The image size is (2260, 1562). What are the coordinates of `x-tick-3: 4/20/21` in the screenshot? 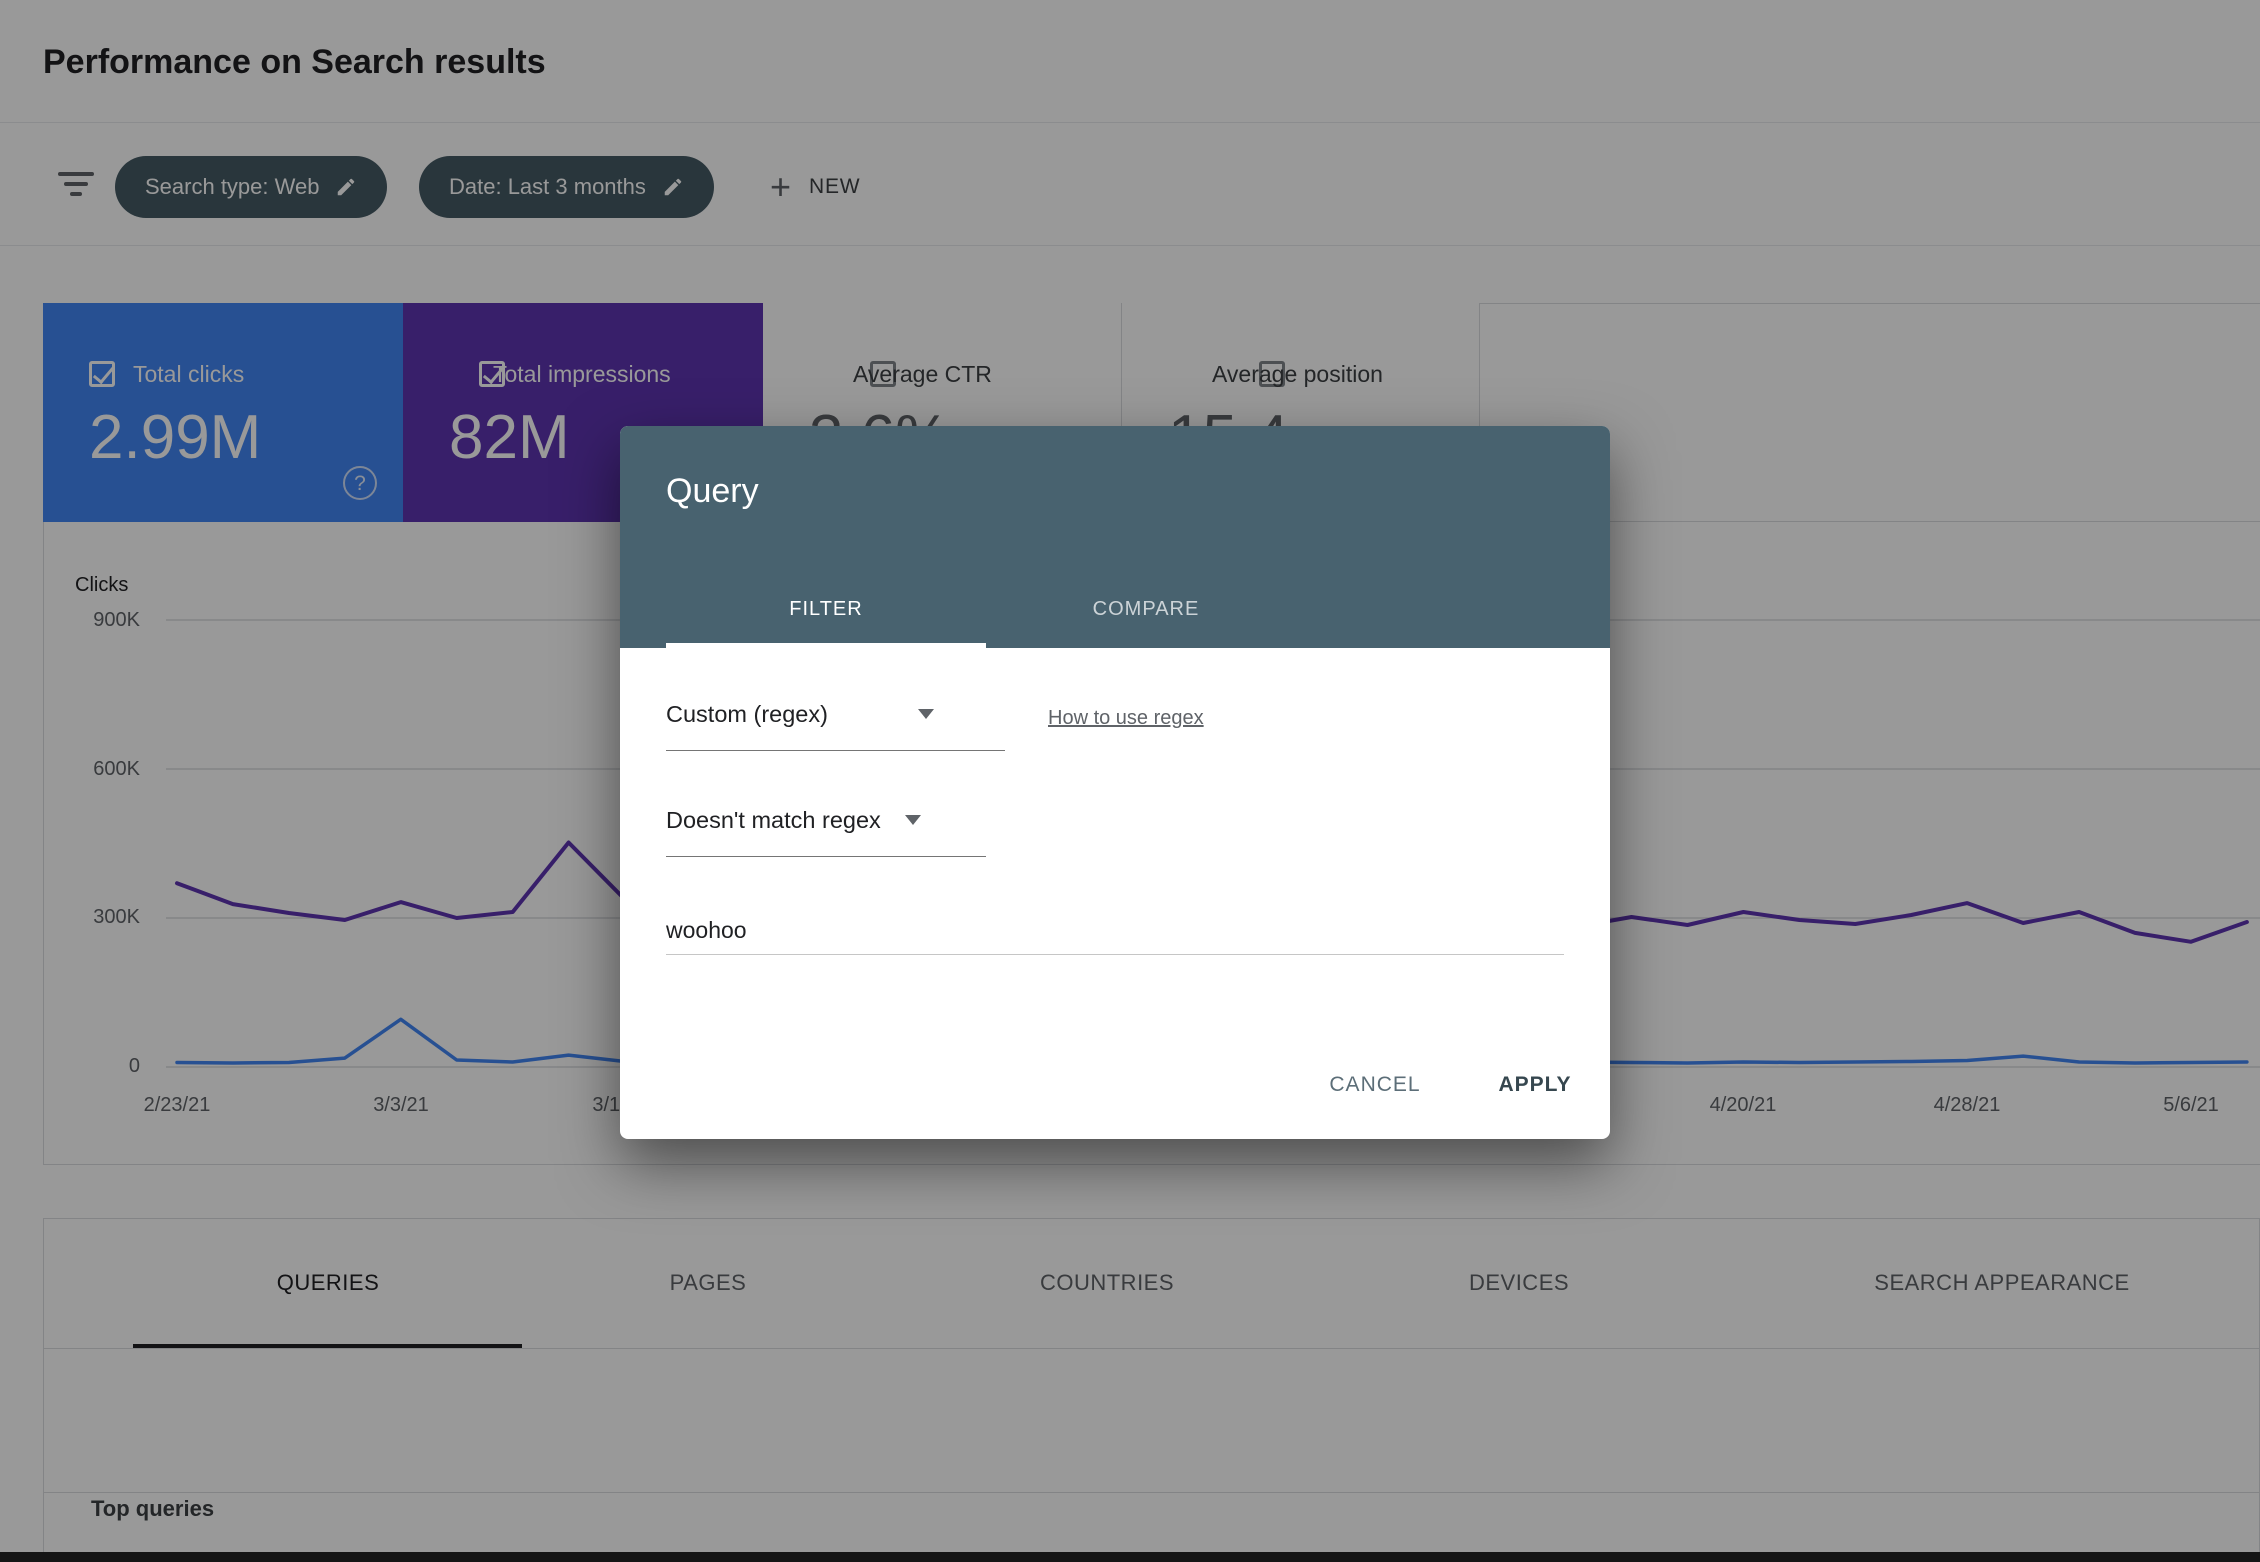 It's located at (1743, 1105).